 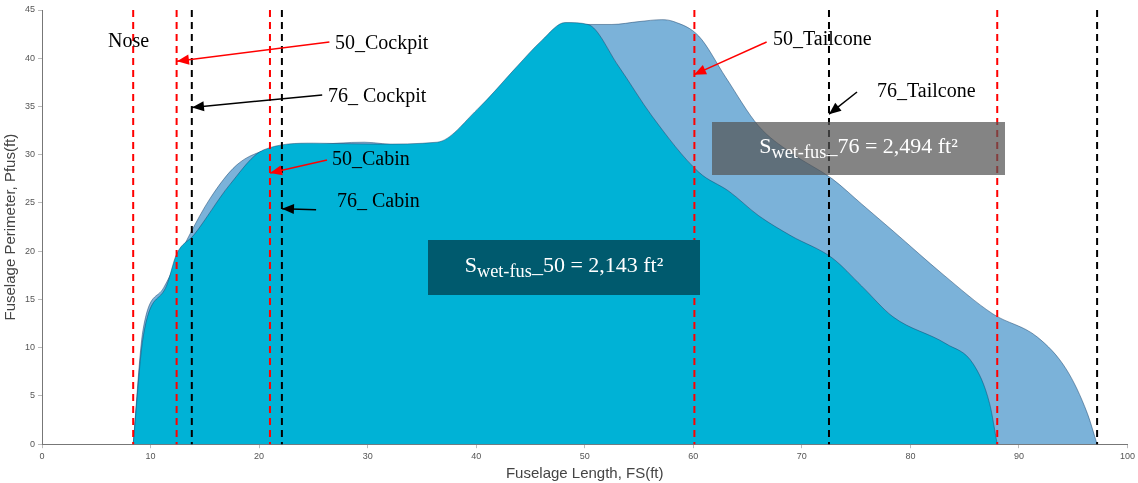 What do you see at coordinates (30, 105) in the screenshot?
I see `y-tick-label: 35` at bounding box center [30, 105].